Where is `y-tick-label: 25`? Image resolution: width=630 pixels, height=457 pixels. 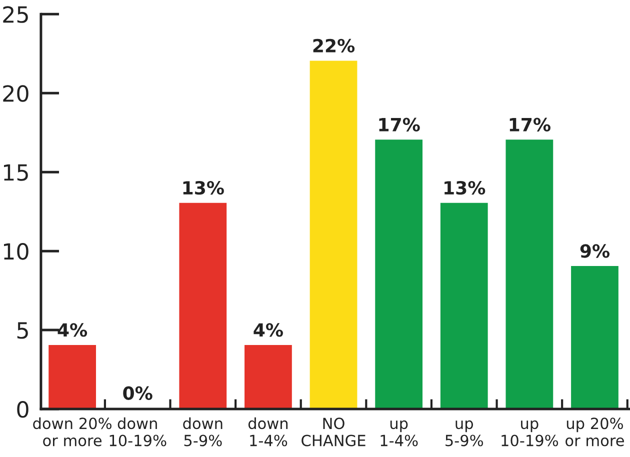 y-tick-label: 25 is located at coordinates (15, 14).